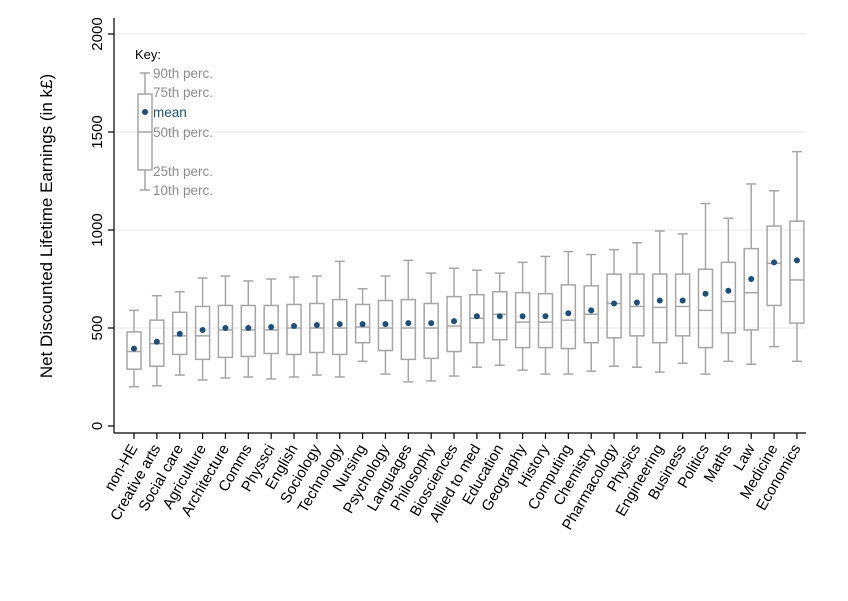 The image size is (848, 601). What do you see at coordinates (183, 171) in the screenshot?
I see `key-label-p25: 25th perc.` at bounding box center [183, 171].